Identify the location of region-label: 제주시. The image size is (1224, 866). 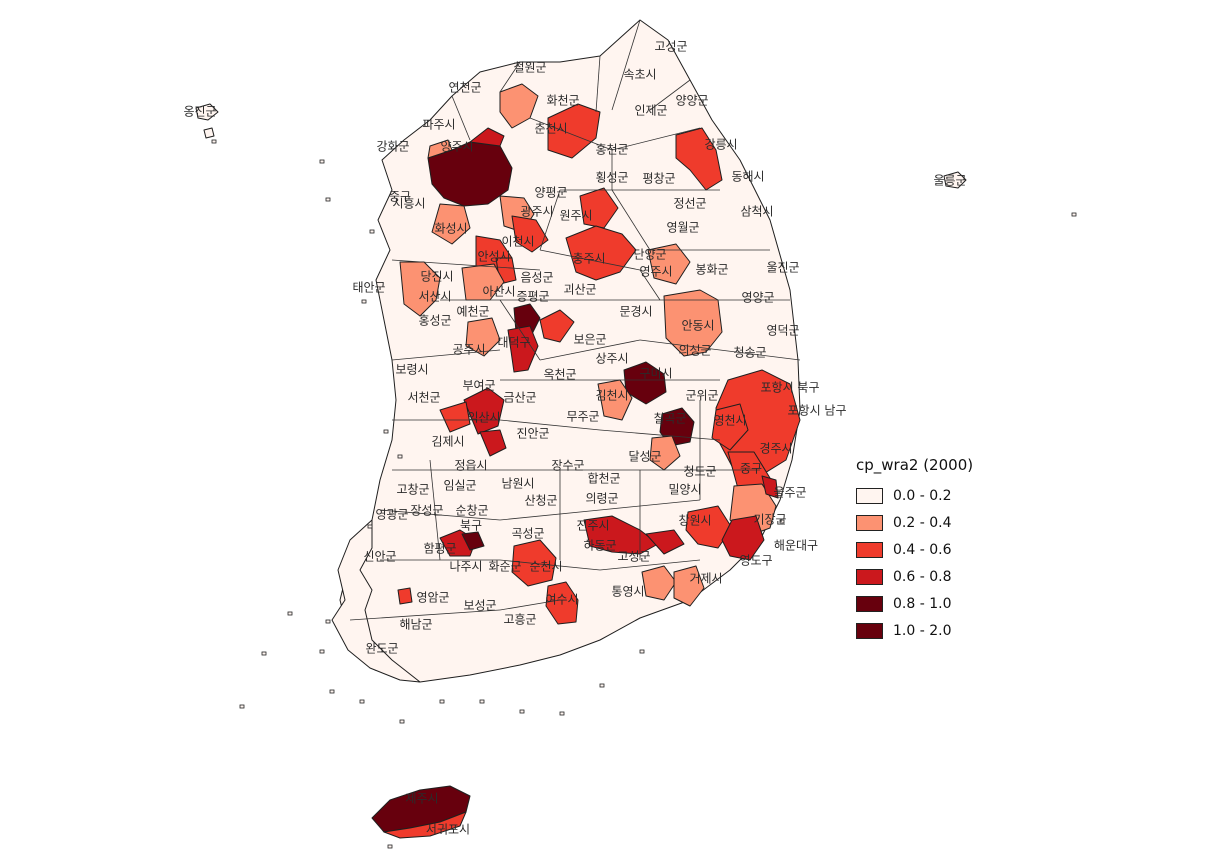
(421, 799).